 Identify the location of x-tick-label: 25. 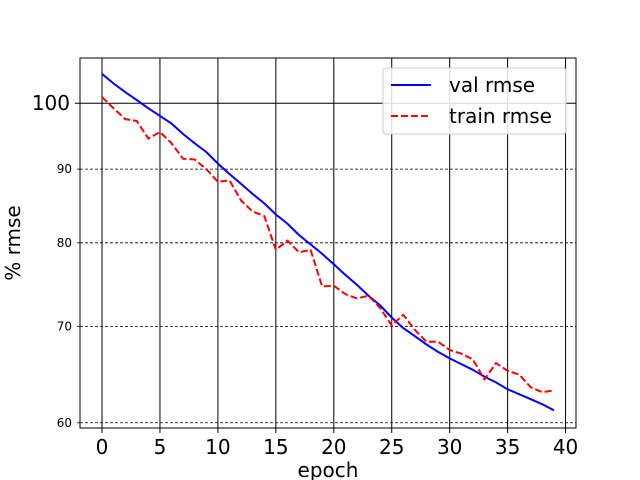
(391, 447).